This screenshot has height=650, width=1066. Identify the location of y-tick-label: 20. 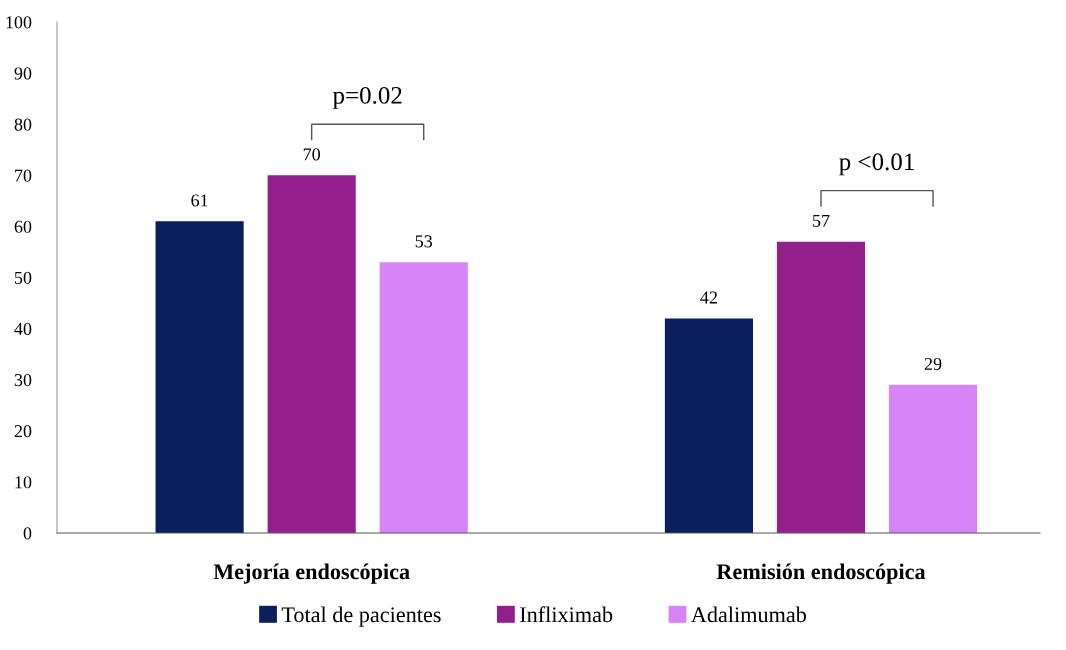
(23, 431).